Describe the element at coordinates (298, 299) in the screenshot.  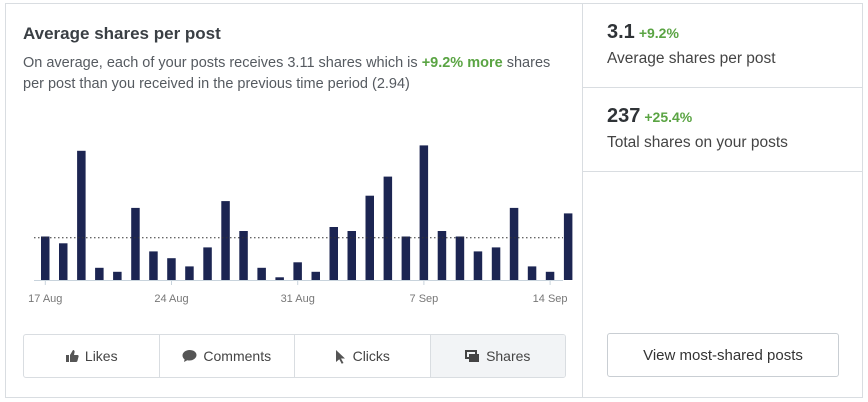
I see `x-tick-label: 31 Aug` at that location.